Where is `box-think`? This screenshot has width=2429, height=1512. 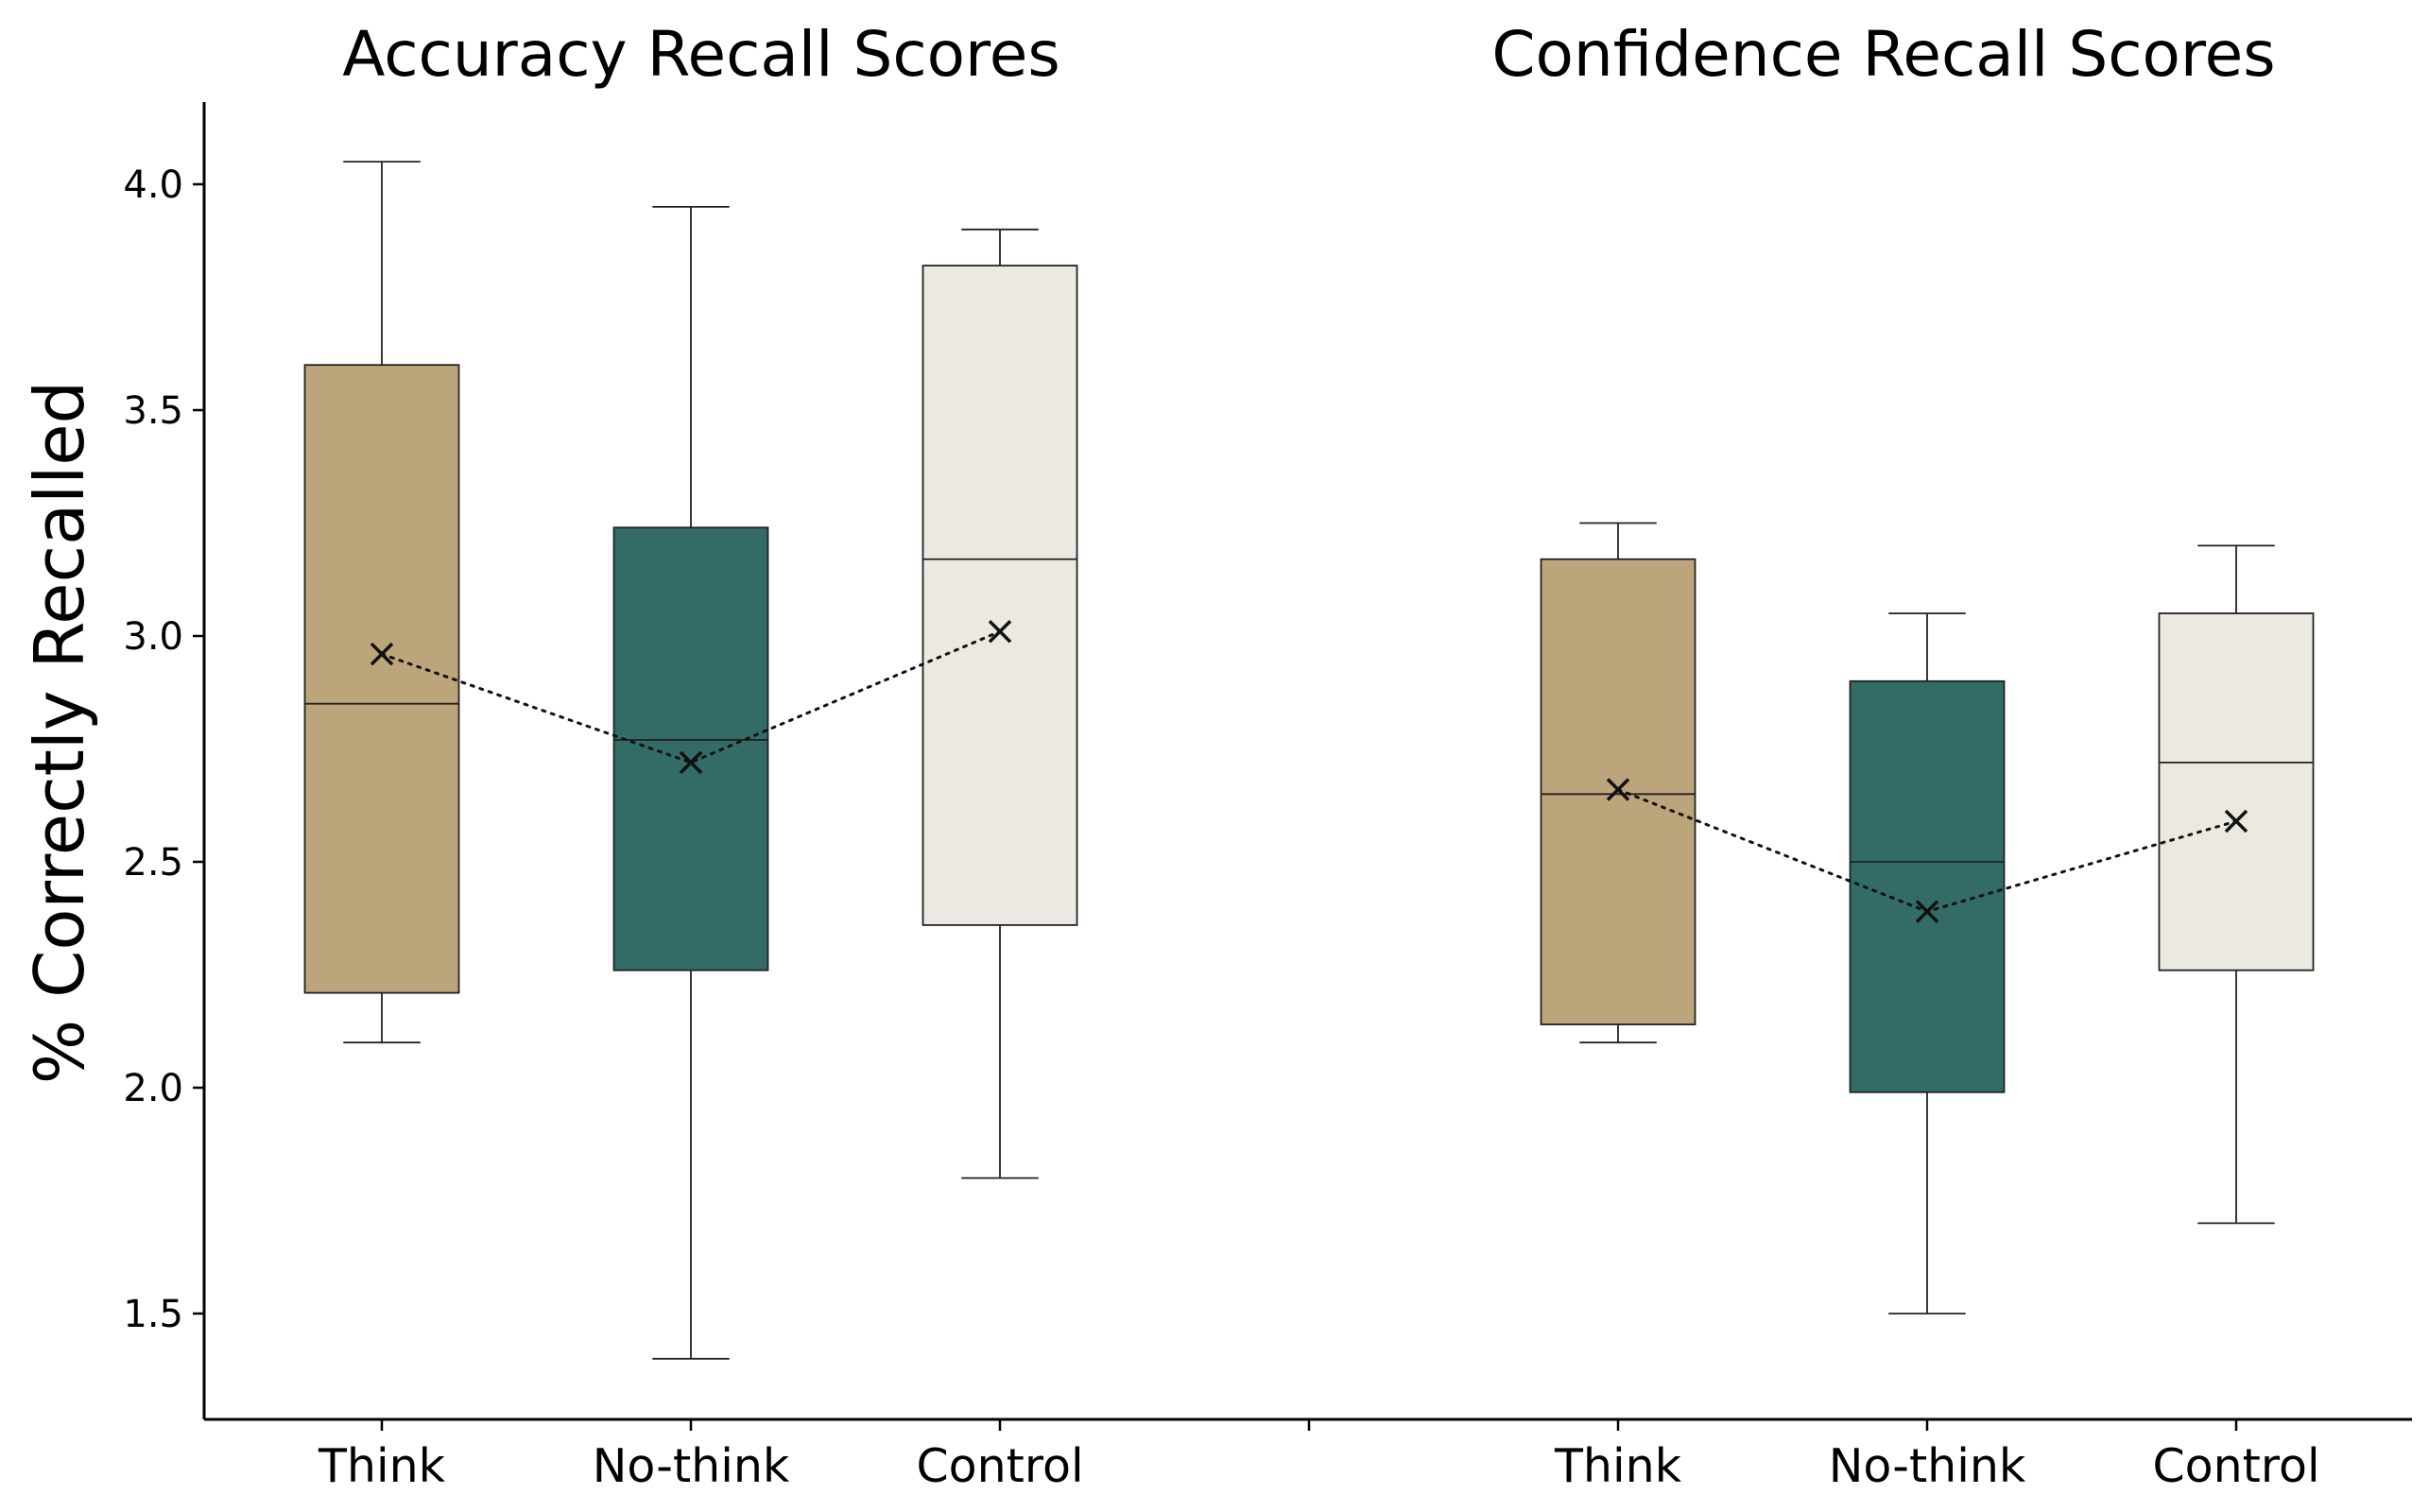
box-think is located at coordinates (382, 679).